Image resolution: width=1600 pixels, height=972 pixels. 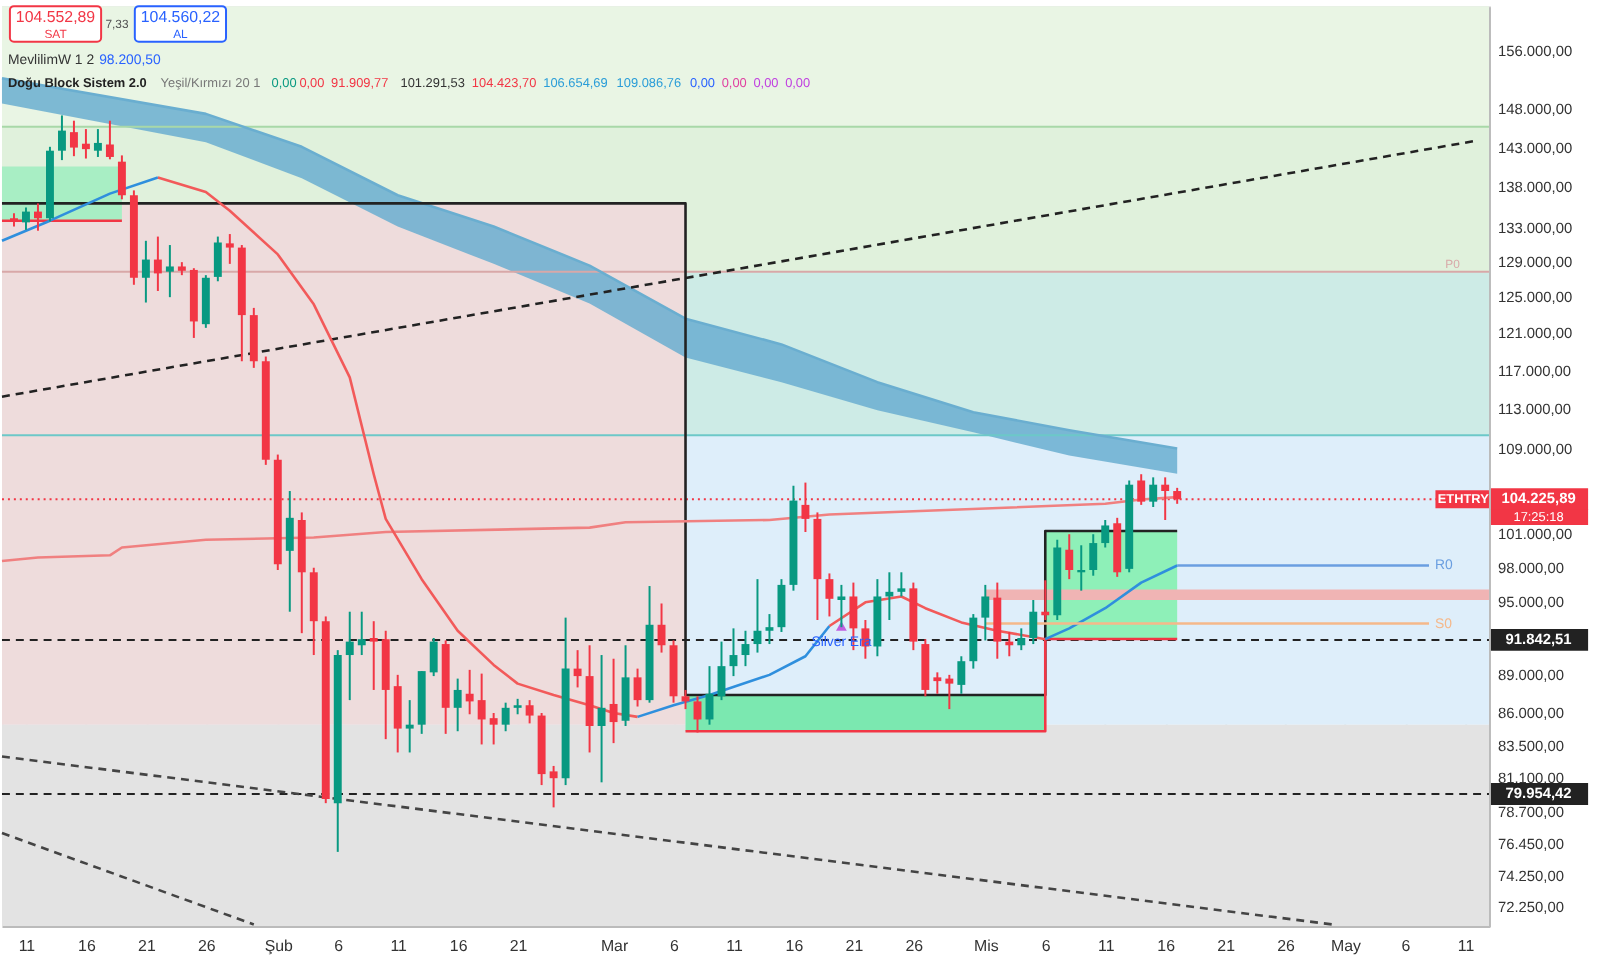 What do you see at coordinates (986, 945) in the screenshot?
I see `x-tick-label: Mis` at bounding box center [986, 945].